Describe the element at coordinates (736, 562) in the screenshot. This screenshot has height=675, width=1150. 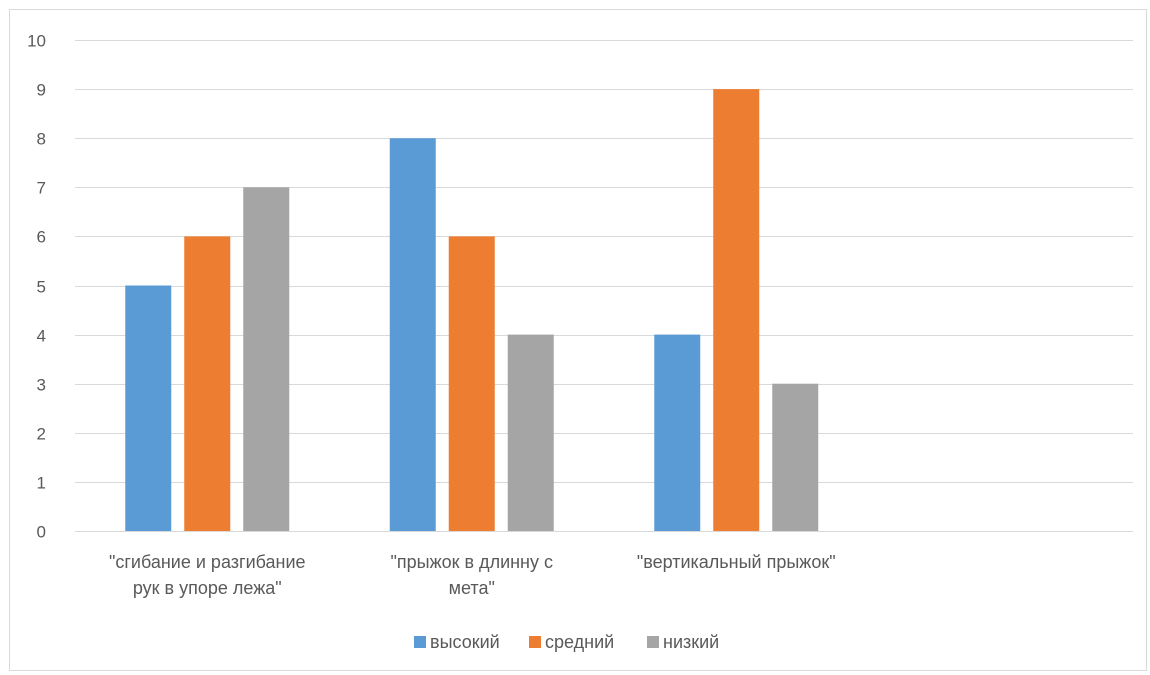
I see `x-tick-label: "вертикальный прыжок"` at that location.